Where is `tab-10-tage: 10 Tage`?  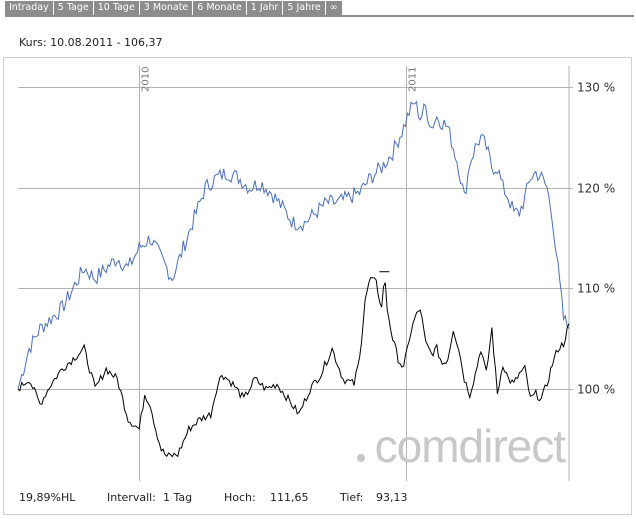
tab-10-tage: 10 Tage is located at coordinates (116, 8).